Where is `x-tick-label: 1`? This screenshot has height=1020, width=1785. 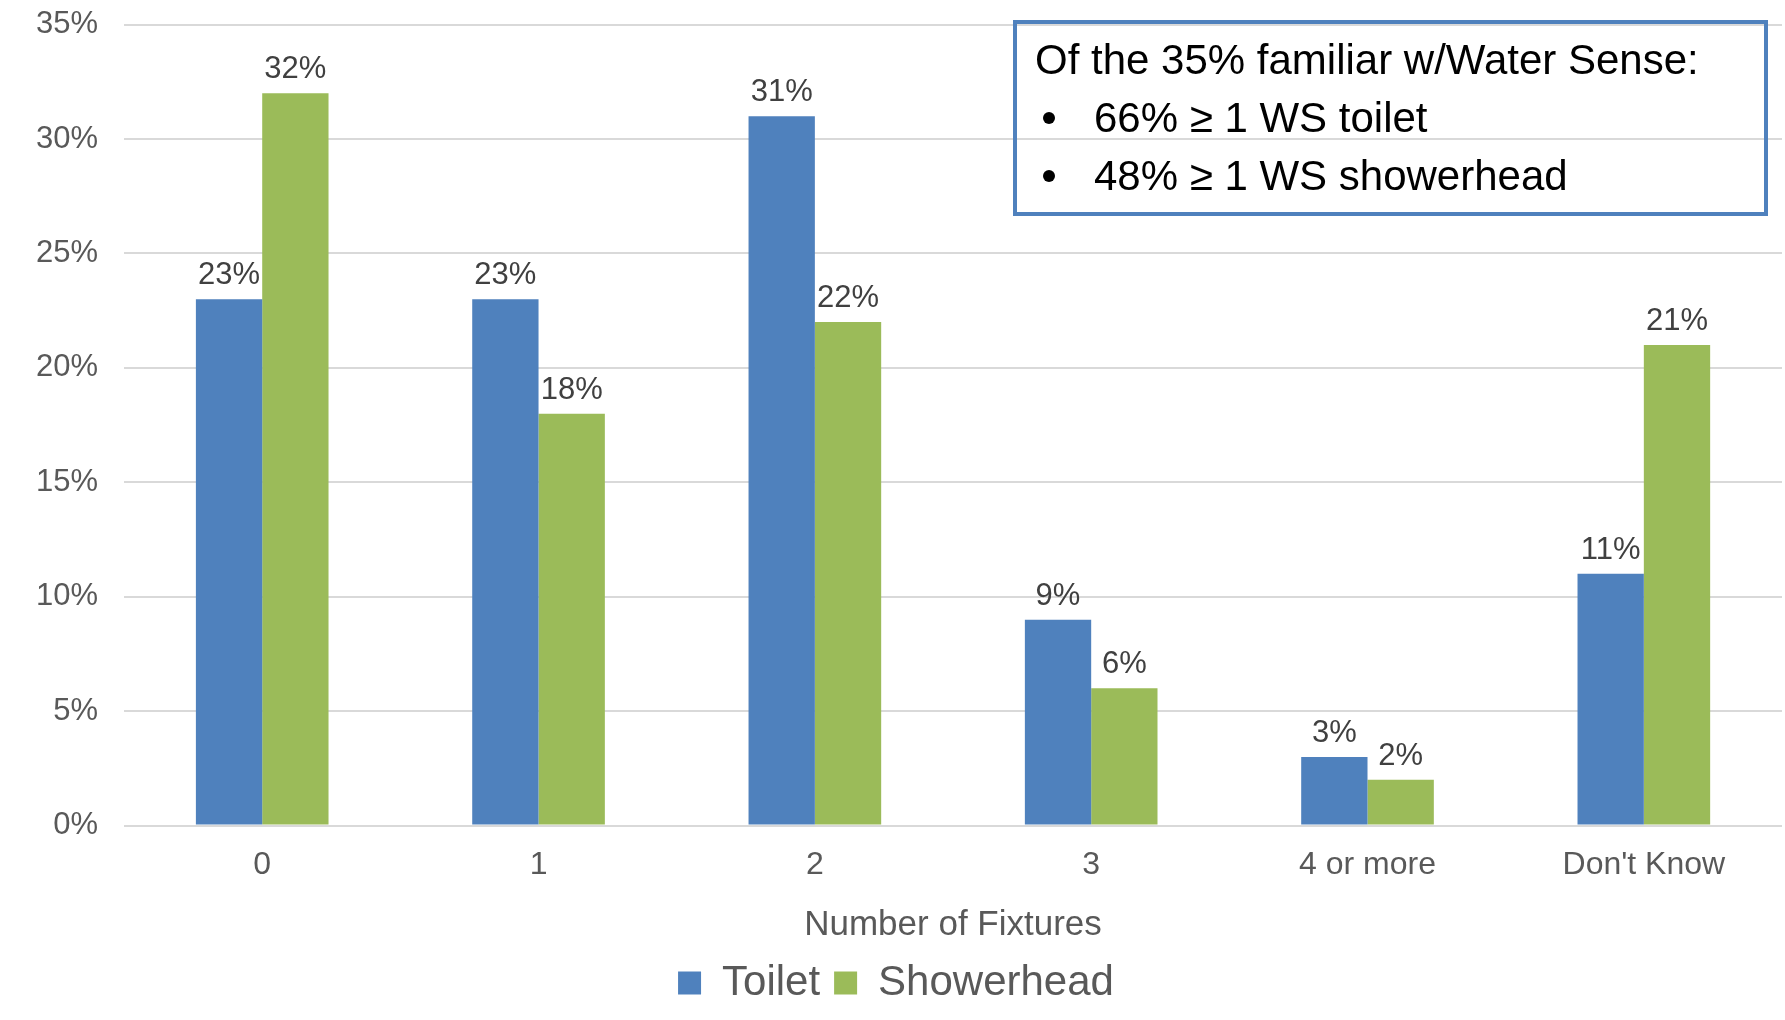
x-tick-label: 1 is located at coordinates (538, 862).